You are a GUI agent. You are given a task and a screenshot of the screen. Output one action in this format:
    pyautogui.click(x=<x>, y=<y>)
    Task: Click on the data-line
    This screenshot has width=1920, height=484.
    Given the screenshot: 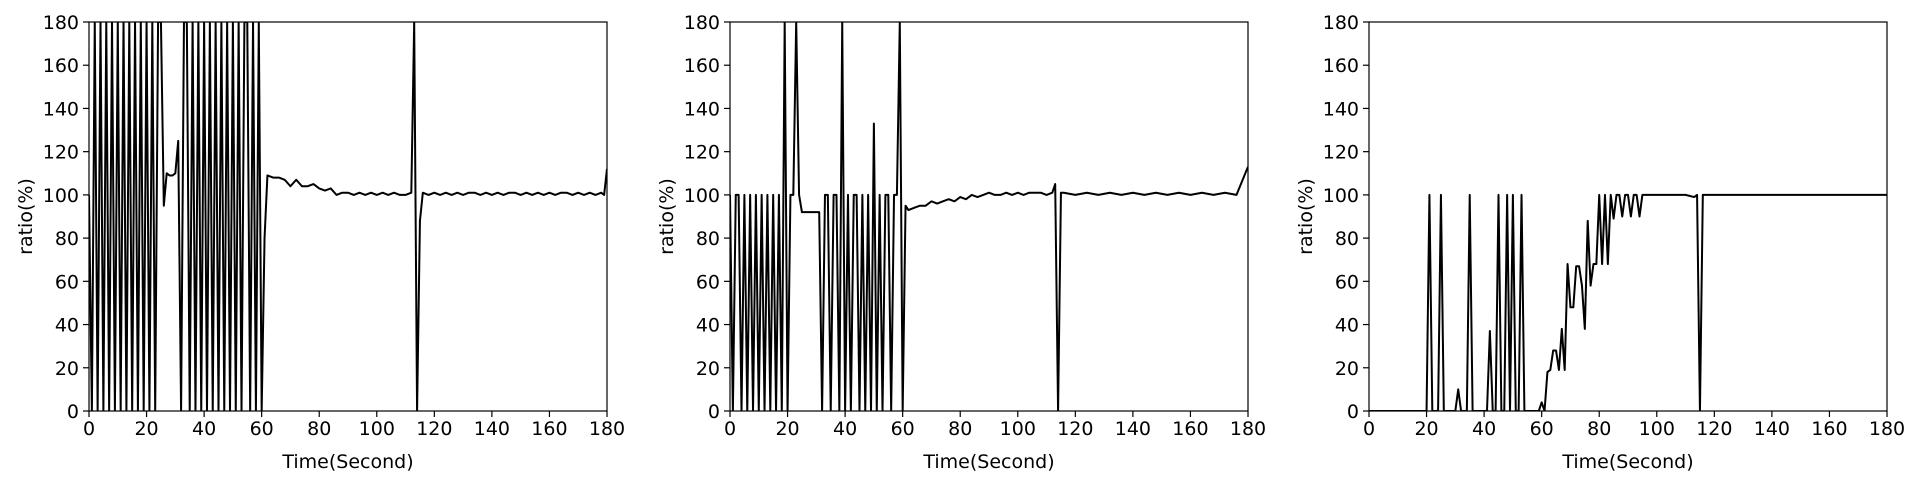 What is the action you would take?
    pyautogui.click(x=1628, y=302)
    